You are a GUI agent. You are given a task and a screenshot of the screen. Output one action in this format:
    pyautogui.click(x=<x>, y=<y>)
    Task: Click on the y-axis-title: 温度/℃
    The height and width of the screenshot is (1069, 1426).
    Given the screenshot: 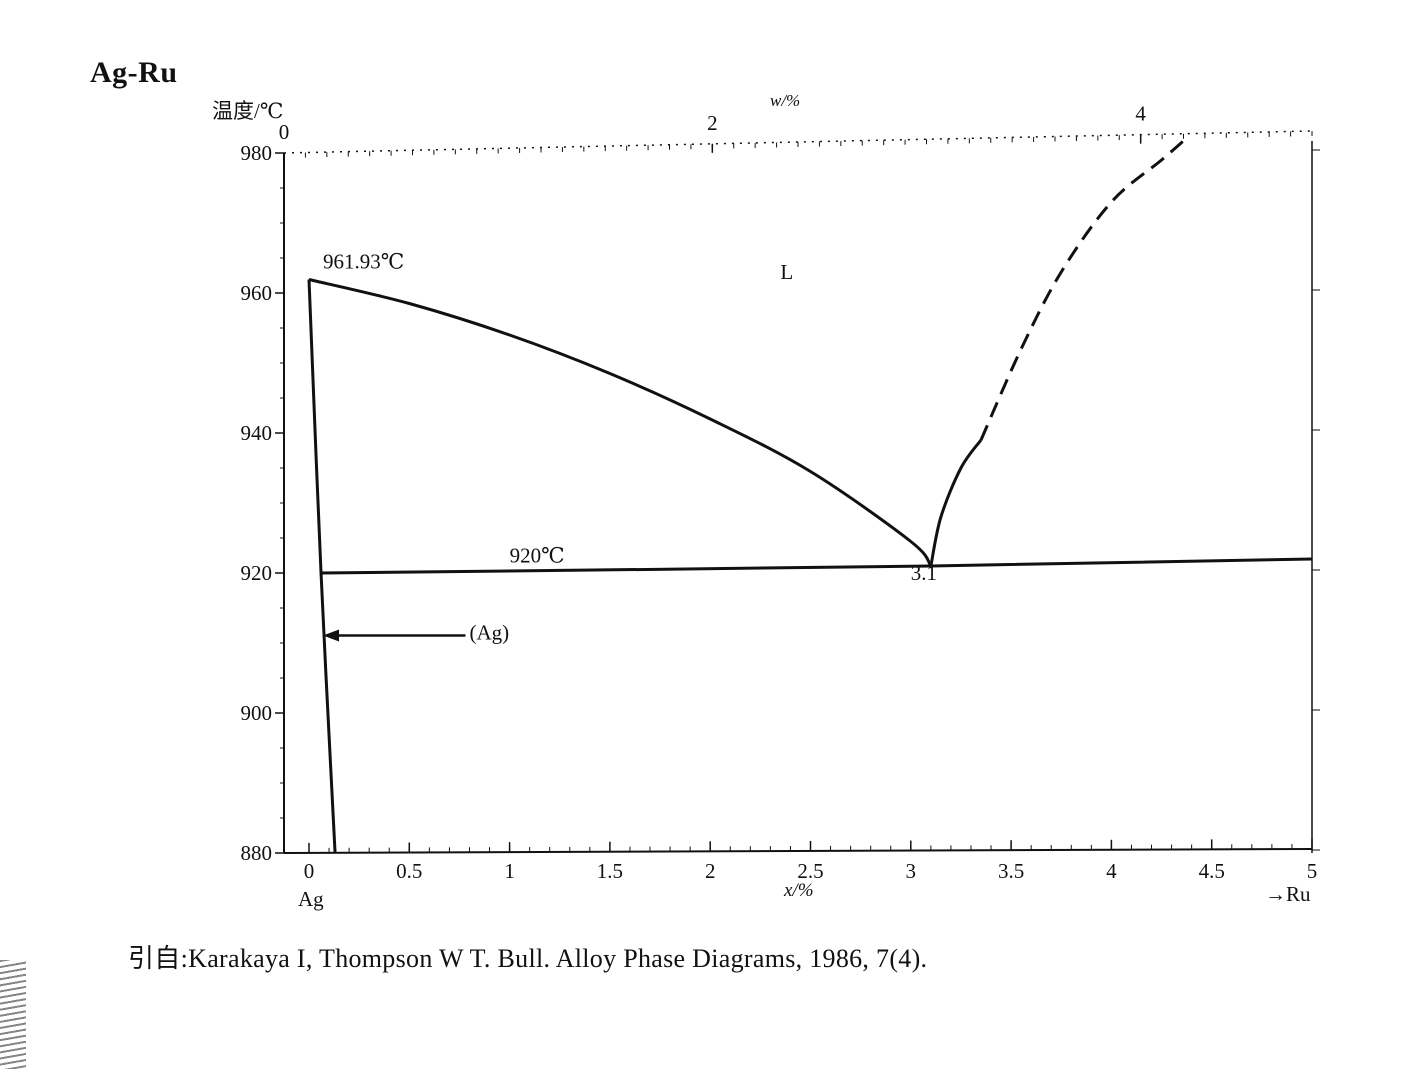 What is the action you would take?
    pyautogui.click(x=247, y=111)
    